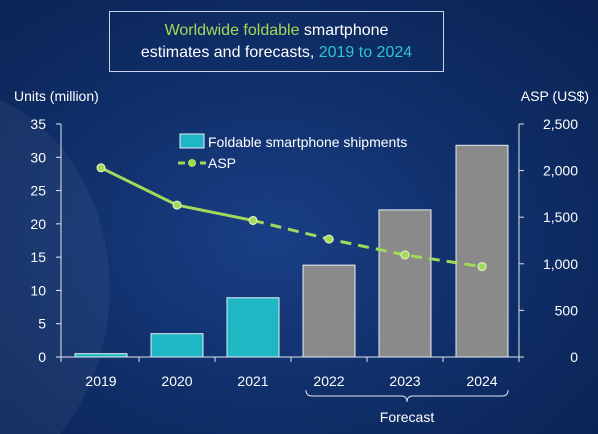  What do you see at coordinates (405, 255) in the screenshot?
I see `asp-point-2023` at bounding box center [405, 255].